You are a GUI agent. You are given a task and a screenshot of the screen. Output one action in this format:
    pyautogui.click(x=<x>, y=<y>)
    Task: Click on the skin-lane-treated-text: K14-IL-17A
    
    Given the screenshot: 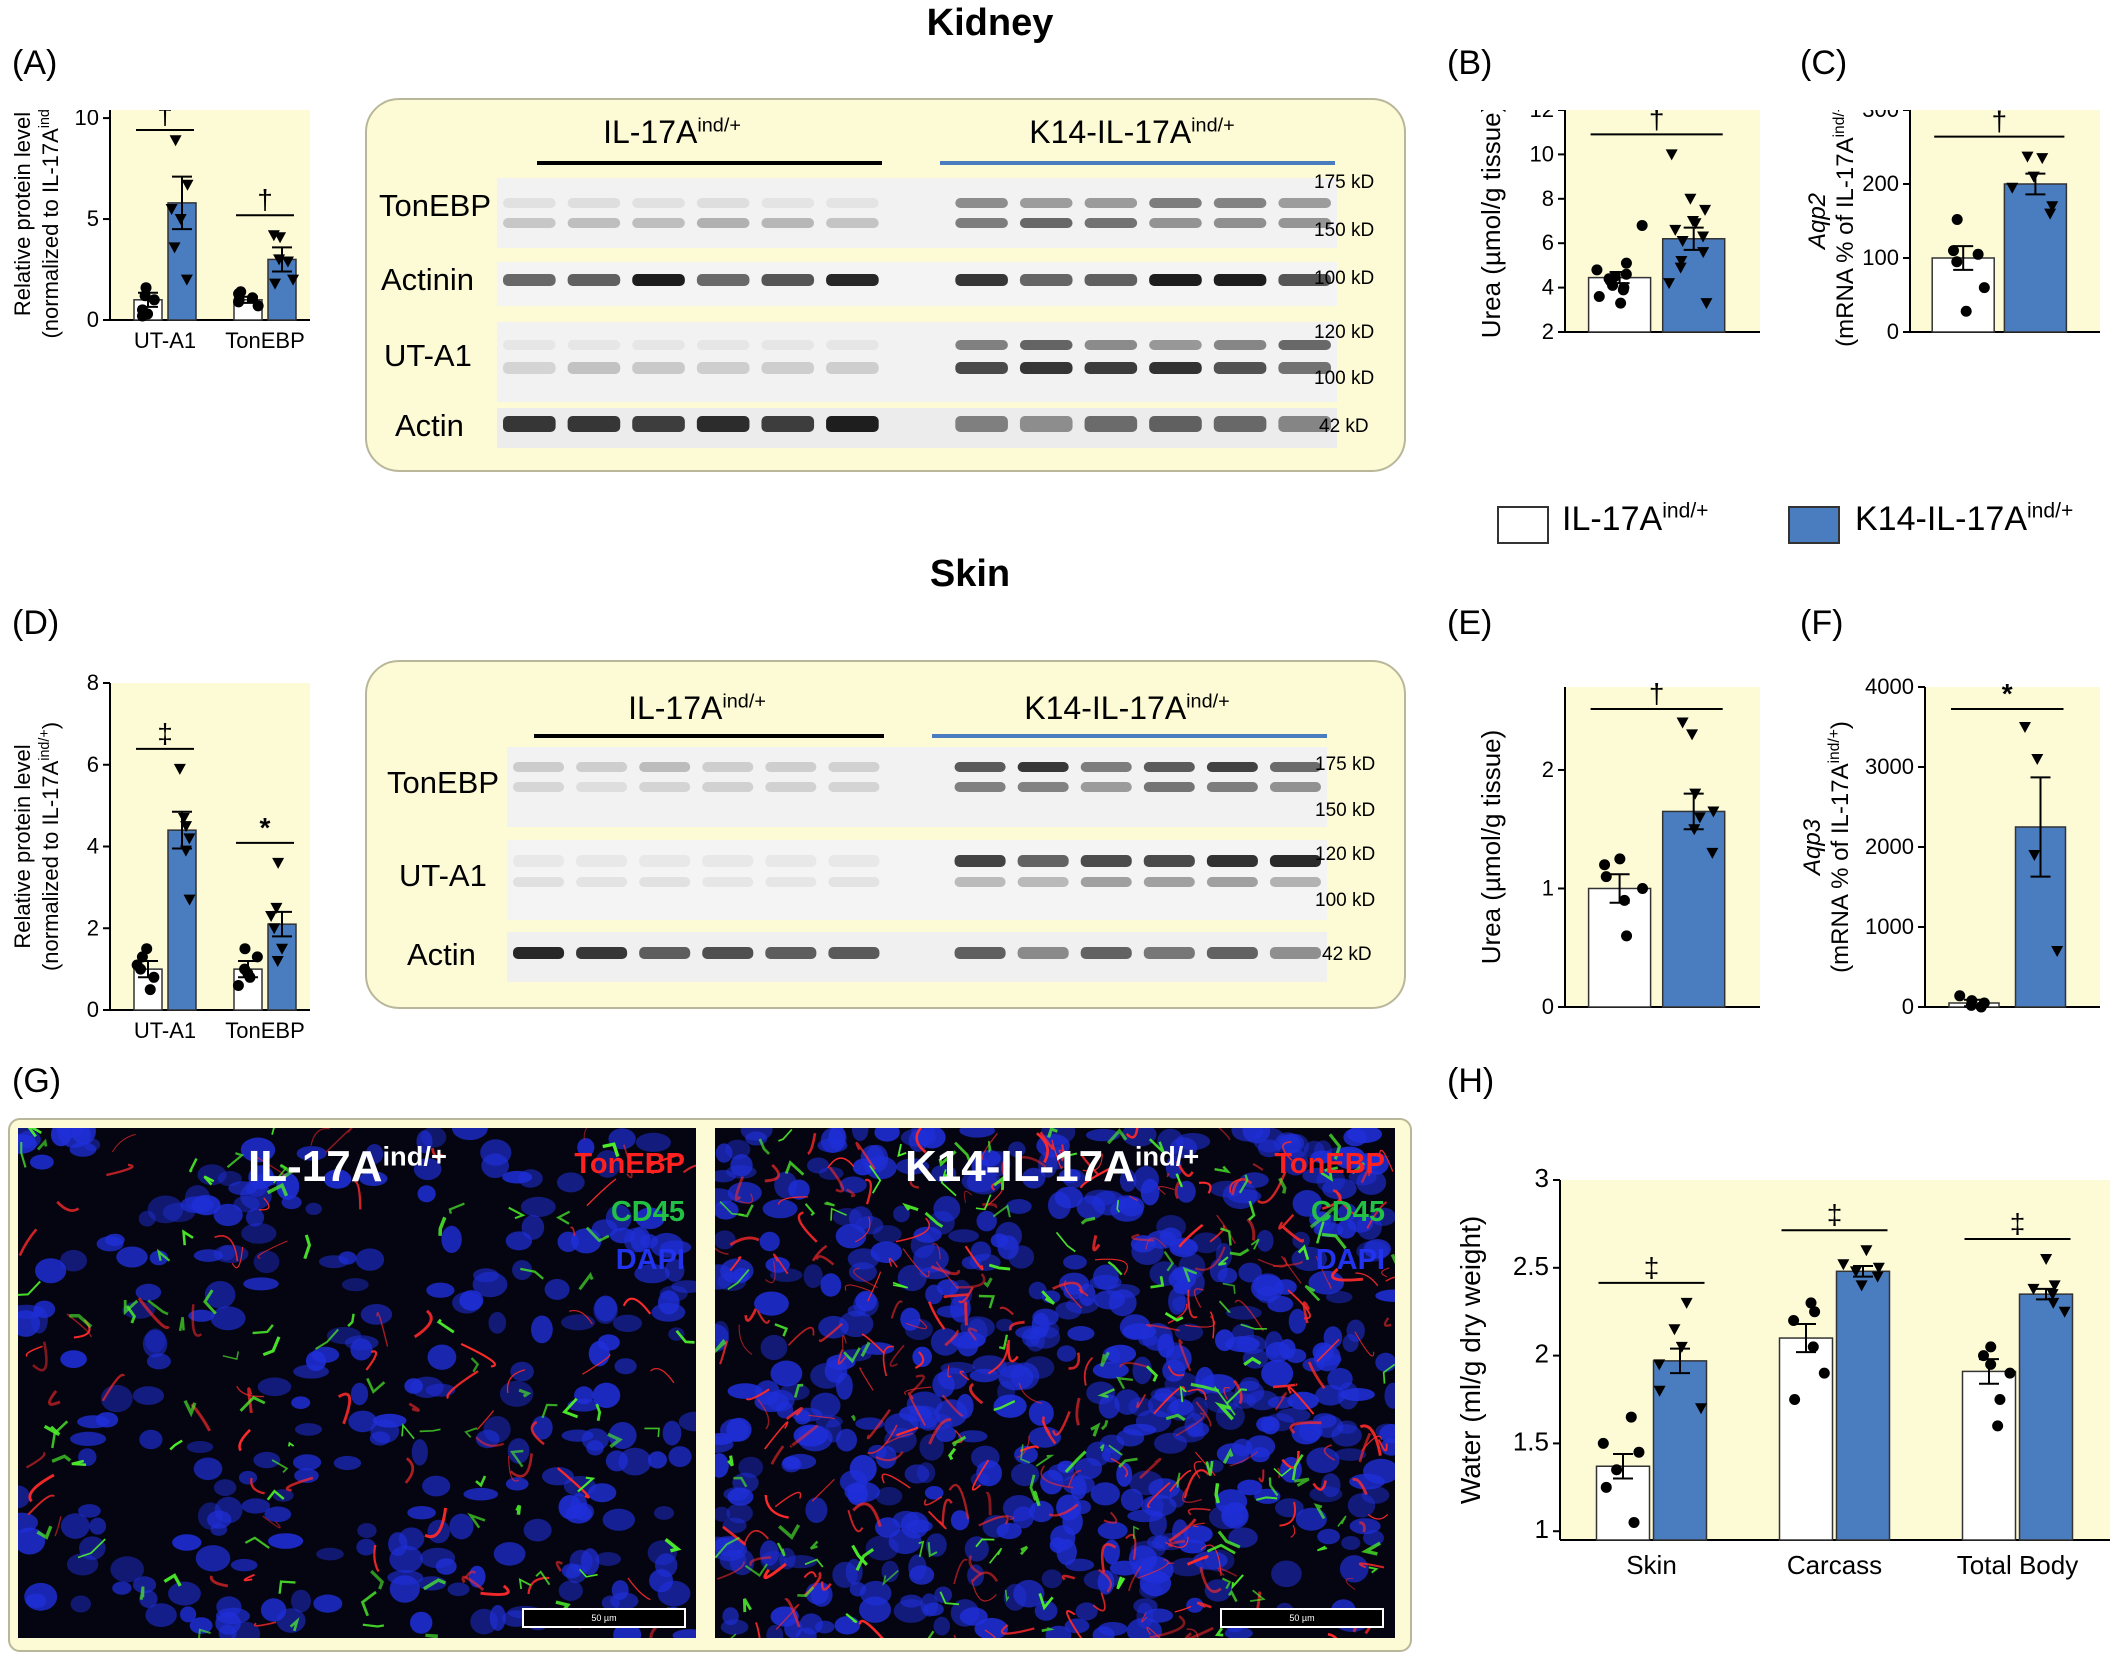 What is the action you would take?
    pyautogui.click(x=1105, y=708)
    